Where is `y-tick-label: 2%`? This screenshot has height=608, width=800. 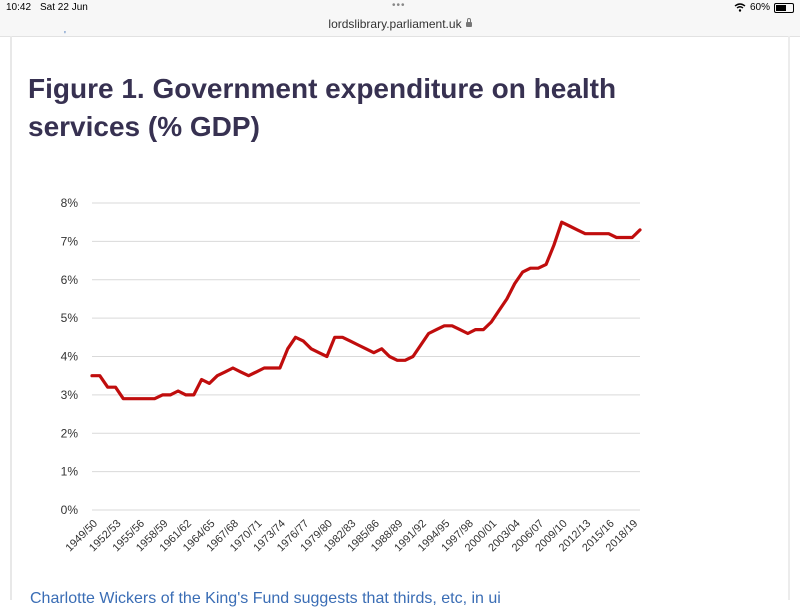 y-tick-label: 2% is located at coordinates (70, 433).